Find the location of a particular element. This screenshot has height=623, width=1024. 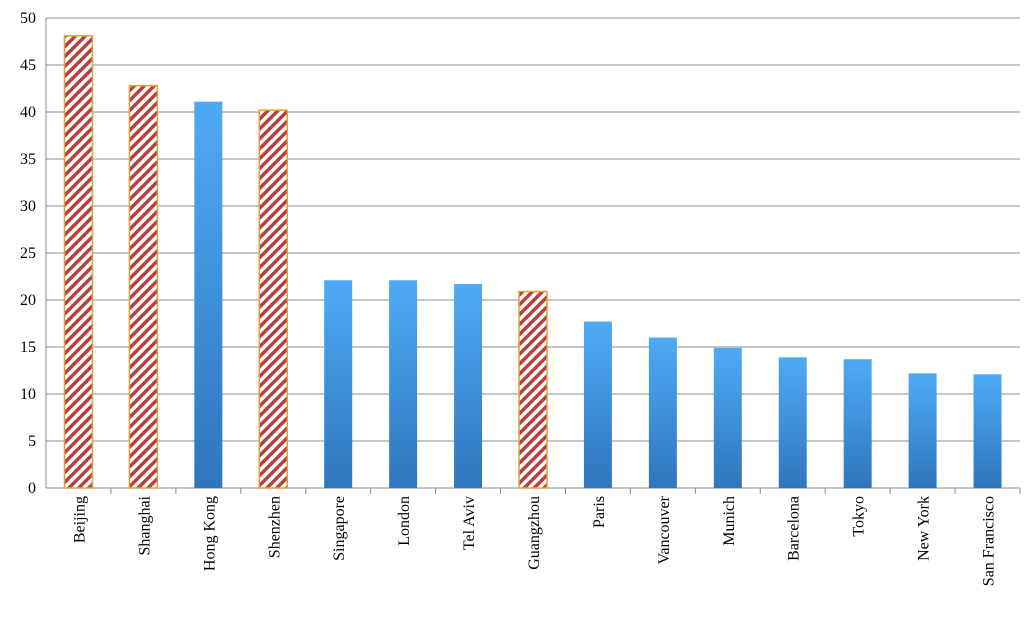

y-tick-label: 0 is located at coordinates (32, 488).